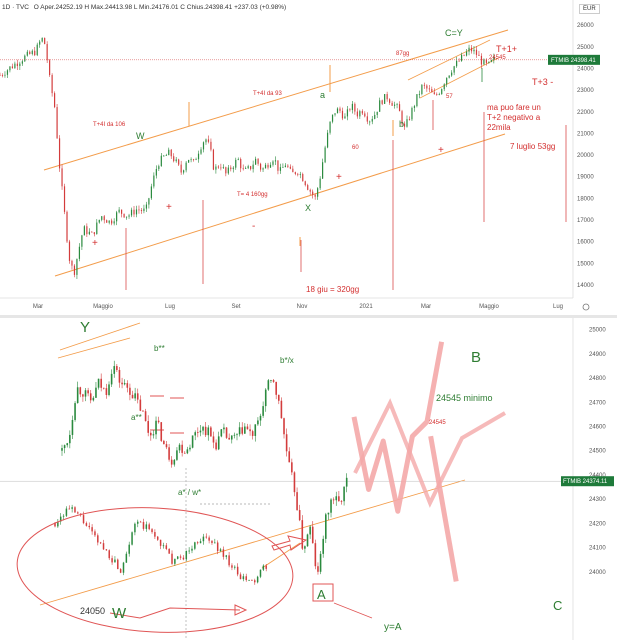 Image resolution: width=617 pixels, height=640 pixels. What do you see at coordinates (103, 307) in the screenshot?
I see `x-tick-label: Maggio` at bounding box center [103, 307].